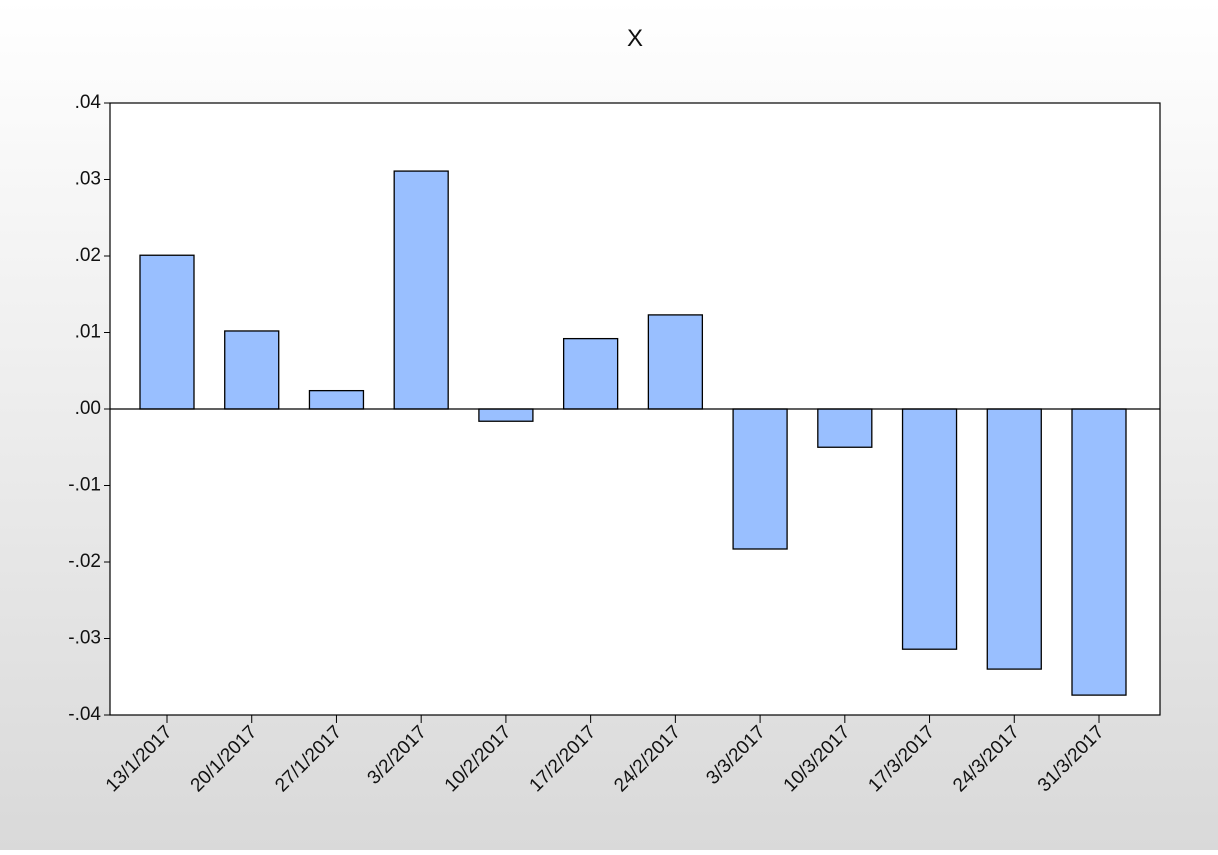 Image resolution: width=1218 pixels, height=855 pixels. Describe the element at coordinates (88, 179) in the screenshot. I see `y-tick-label: .03` at that location.